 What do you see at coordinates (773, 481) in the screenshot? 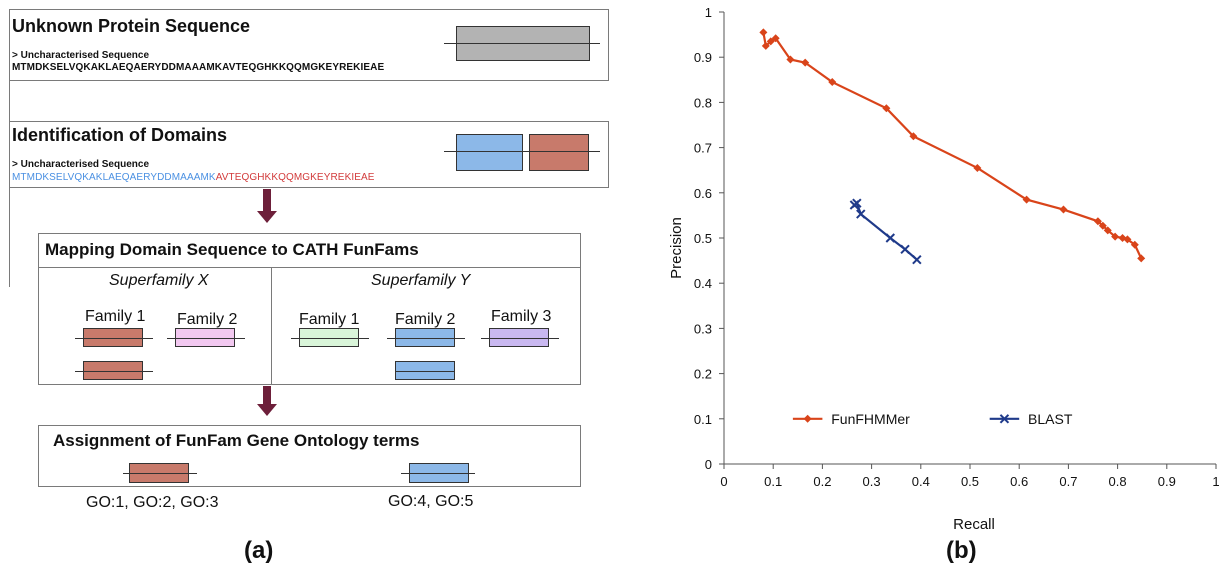
I see `x-tick-label: 0.1` at bounding box center [773, 481].